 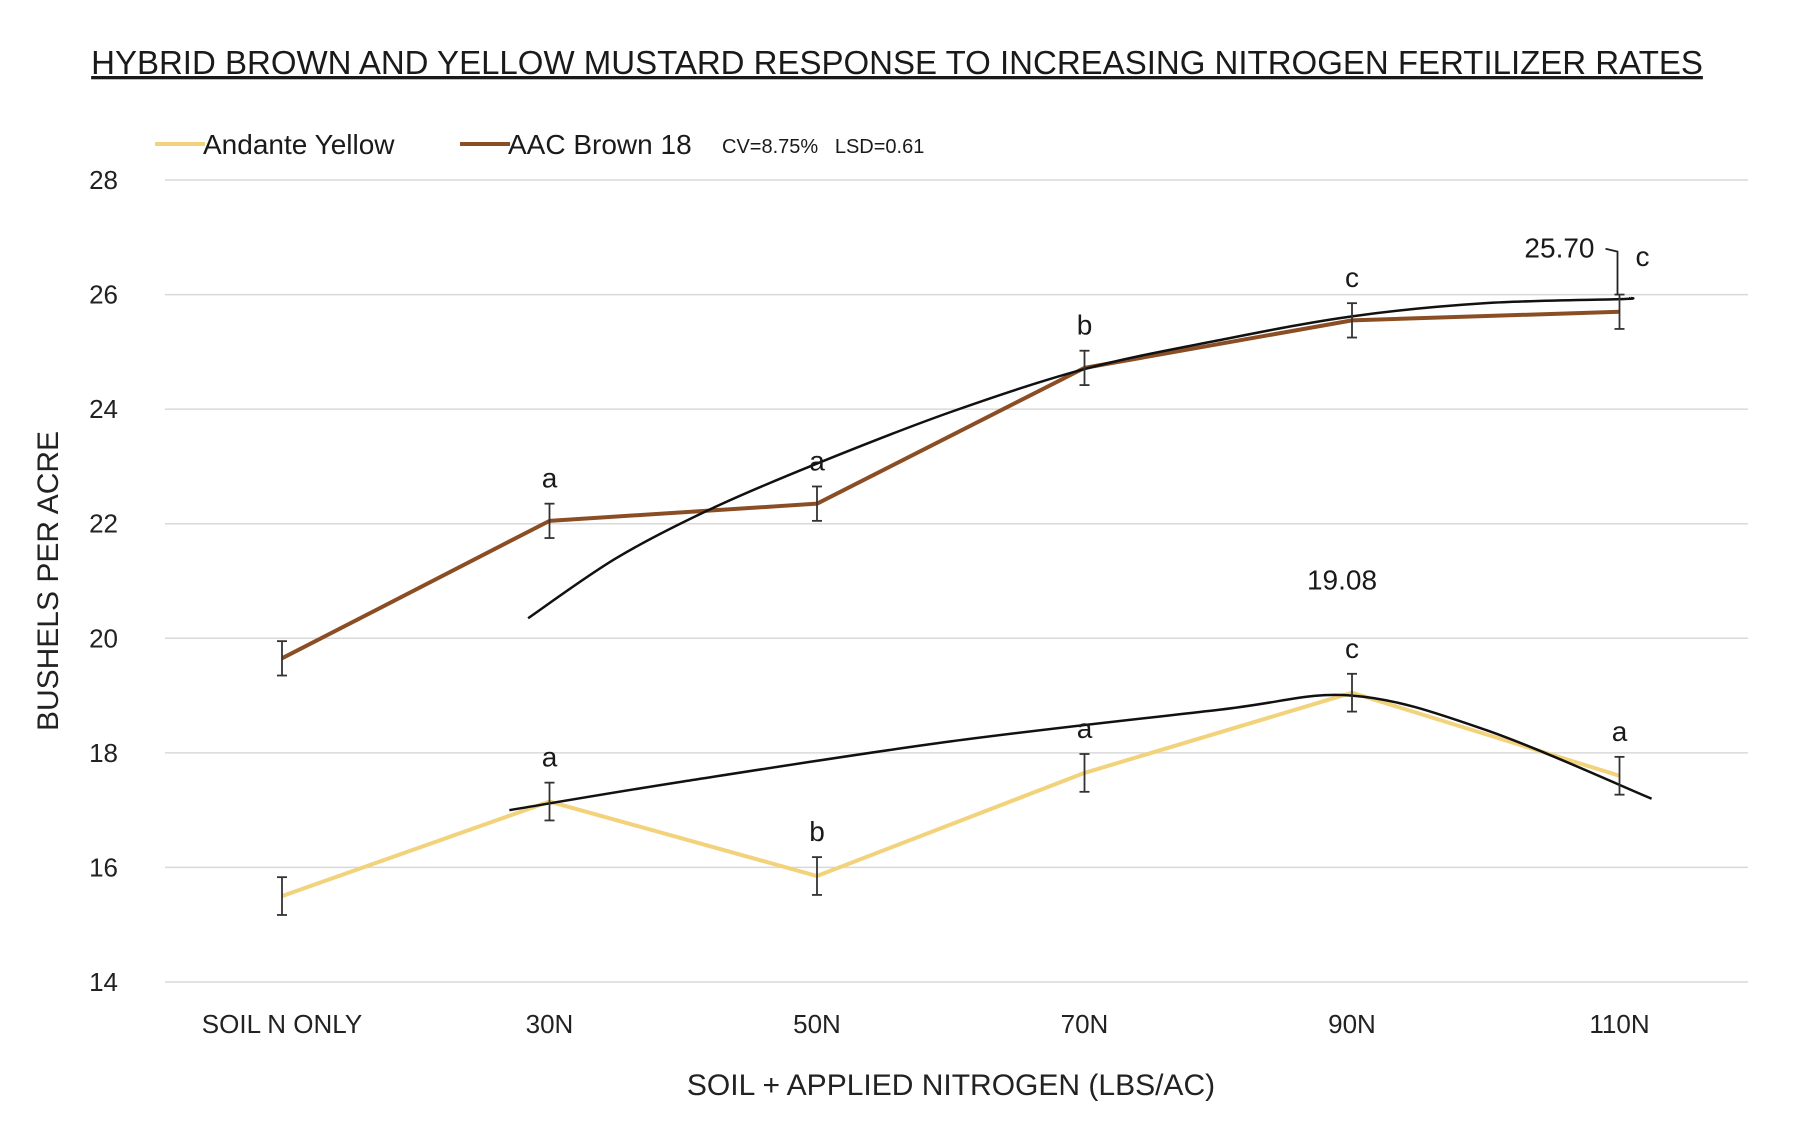 What do you see at coordinates (1342, 580) in the screenshot?
I see `value-annotation: 19.08` at bounding box center [1342, 580].